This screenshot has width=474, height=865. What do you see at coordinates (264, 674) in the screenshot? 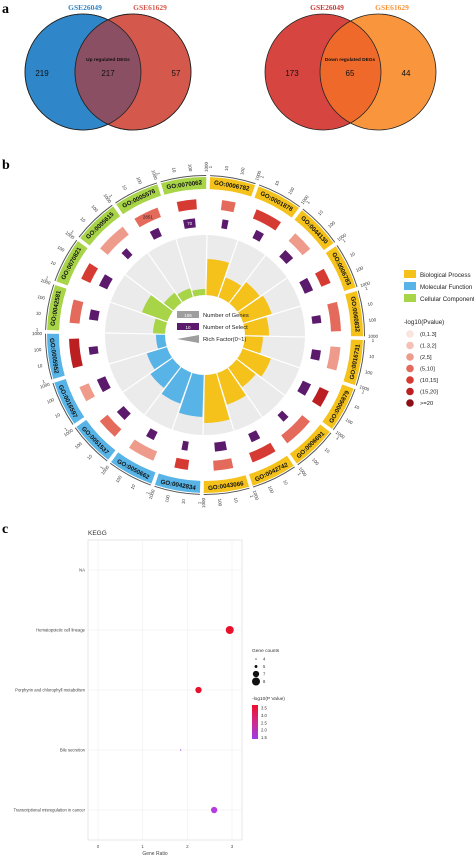
I see `size-legend-label: 7` at bounding box center [264, 674].